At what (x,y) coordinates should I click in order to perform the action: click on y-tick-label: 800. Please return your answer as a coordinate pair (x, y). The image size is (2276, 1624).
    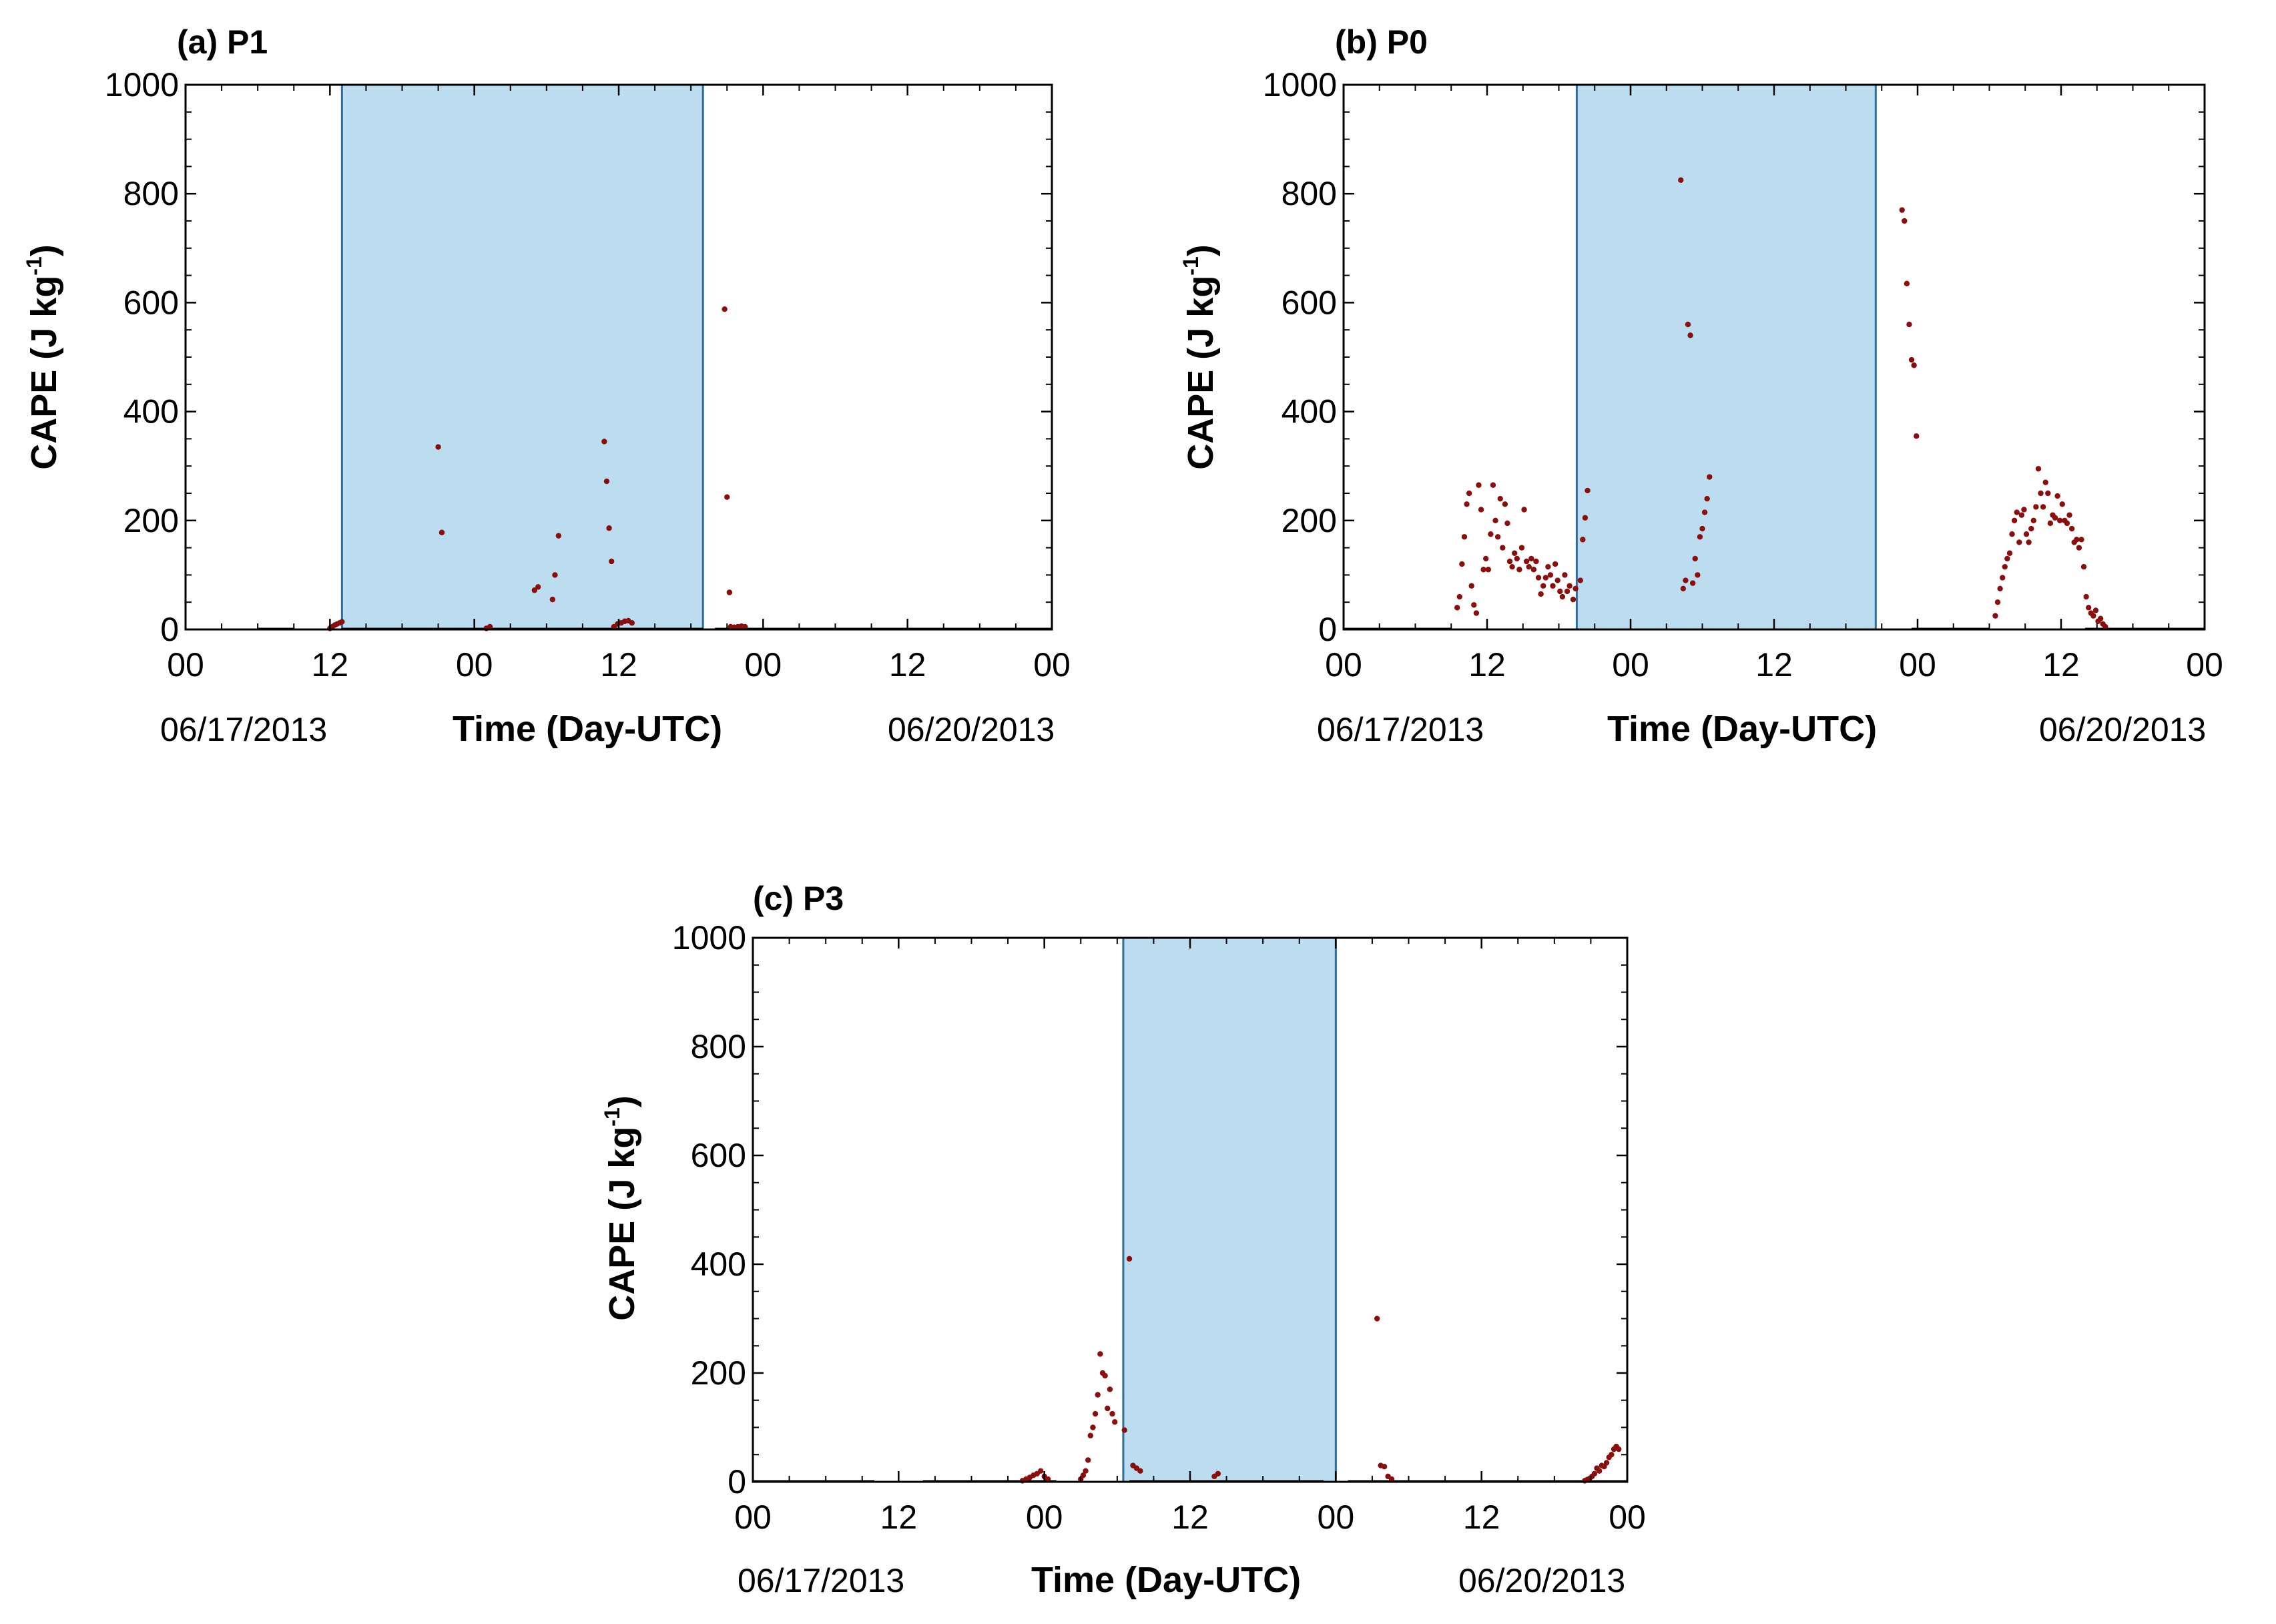
    Looking at the image, I should click on (151, 193).